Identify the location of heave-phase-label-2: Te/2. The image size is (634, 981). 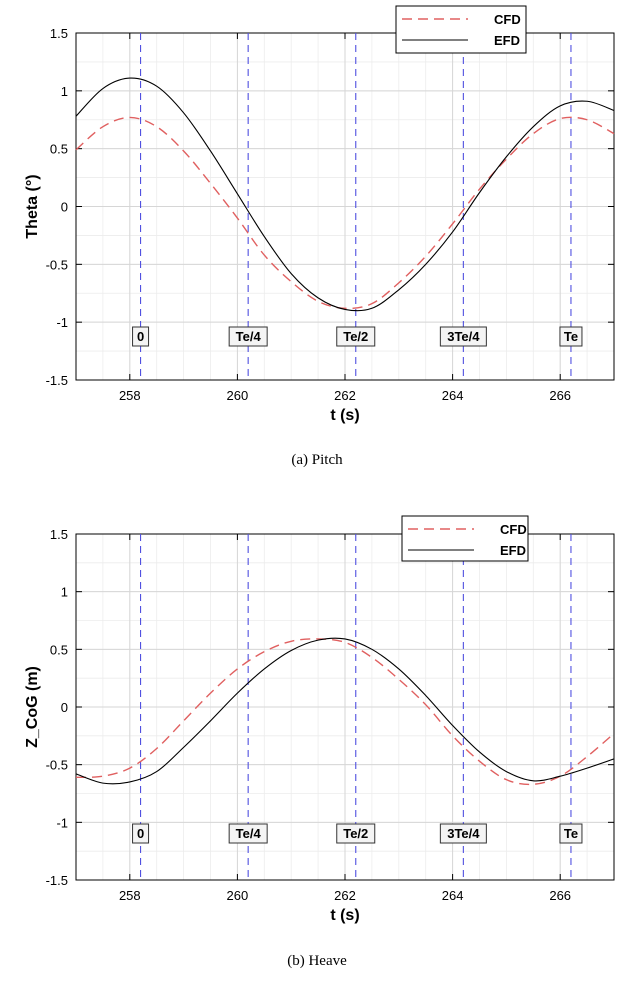
(355, 833).